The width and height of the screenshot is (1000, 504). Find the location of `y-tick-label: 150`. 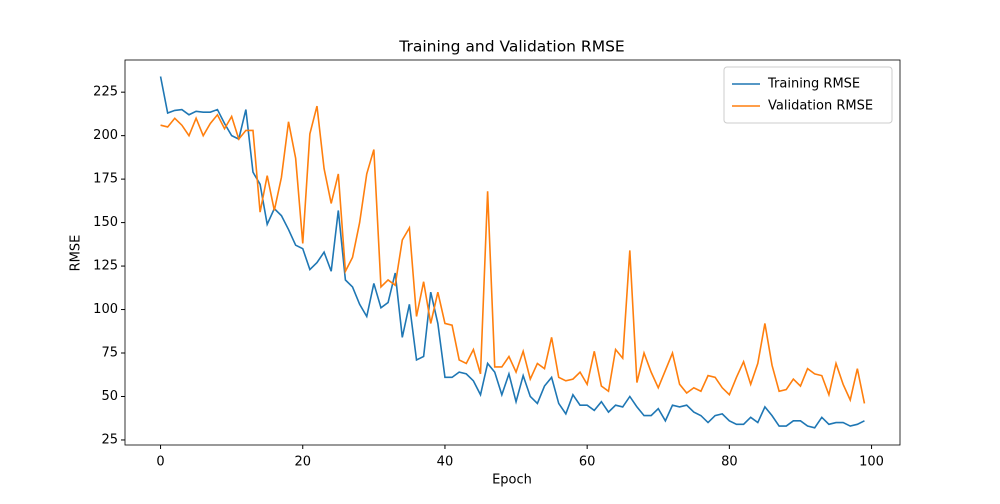

y-tick-label: 150 is located at coordinates (105, 222).